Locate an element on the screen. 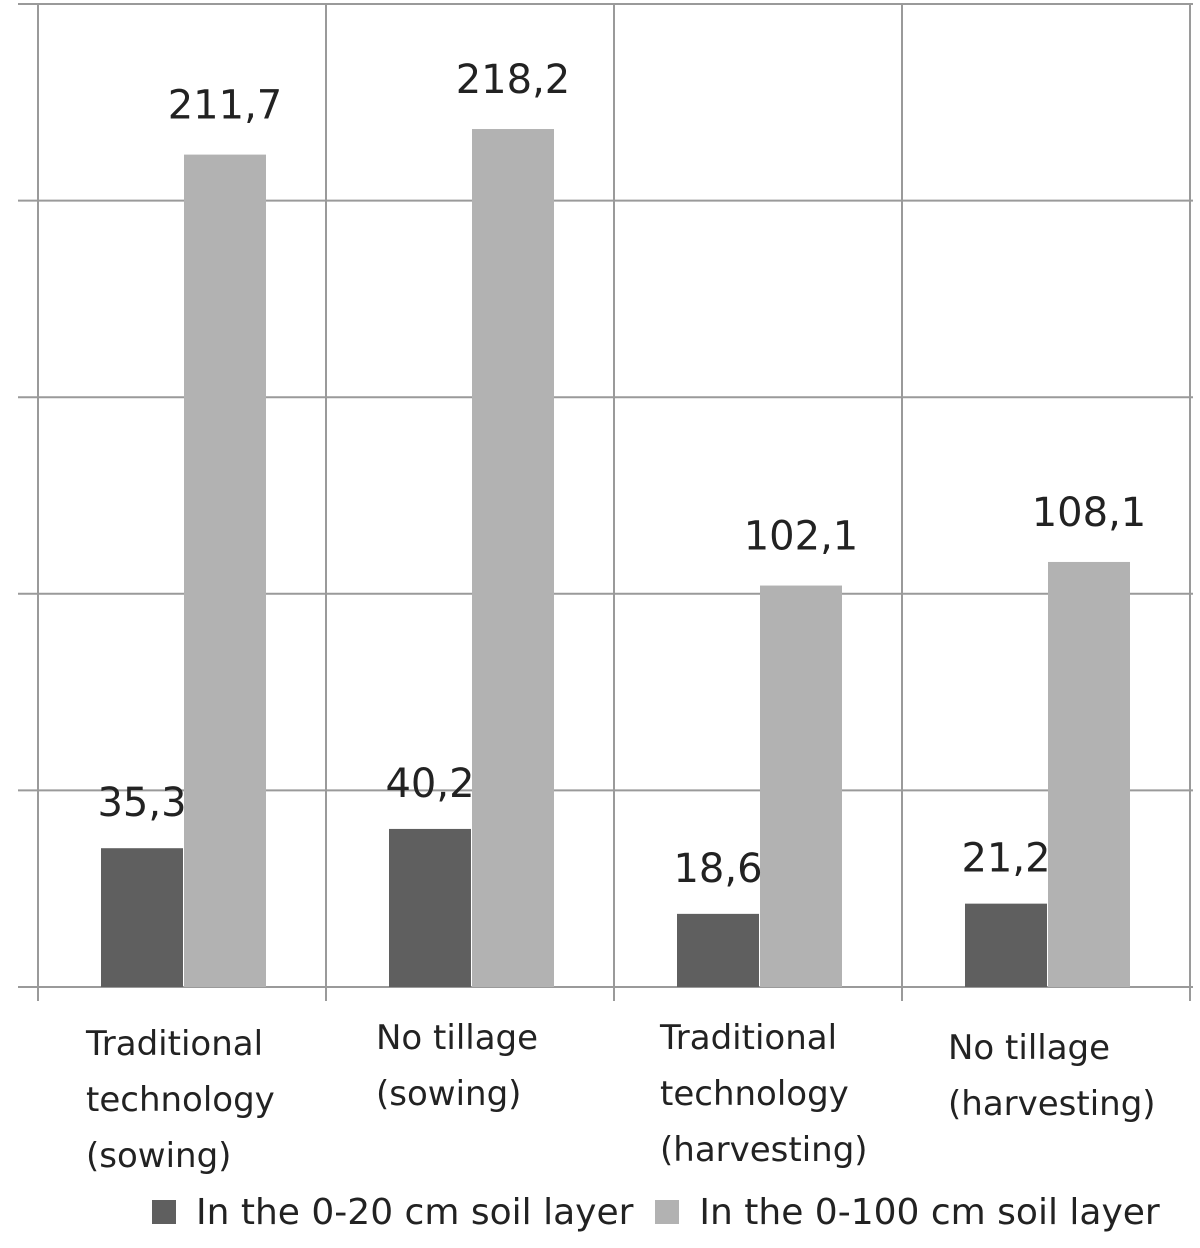 Image resolution: width=1200 pixels, height=1248 pixels. legend-item-0-20: In the 0-20 cm soil layer is located at coordinates (392, 1212).